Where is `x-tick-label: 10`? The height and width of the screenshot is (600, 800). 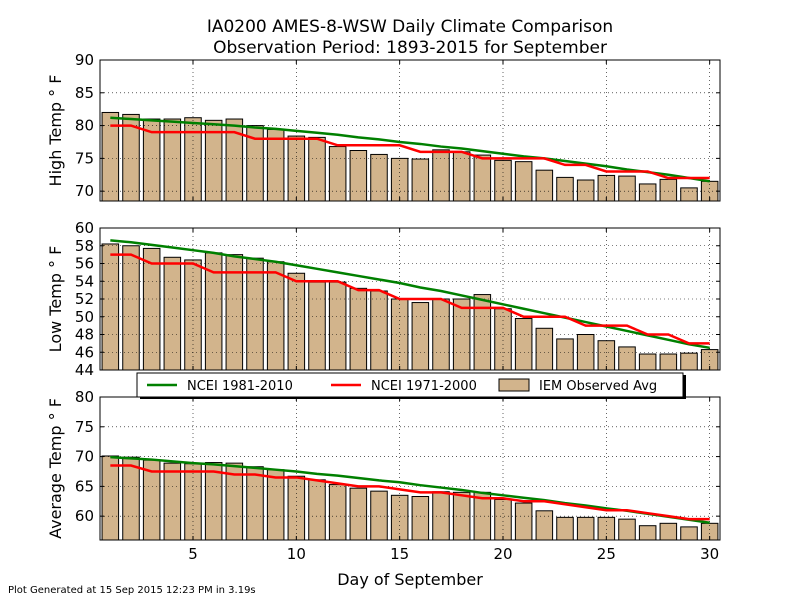
x-tick-label: 10 is located at coordinates (296, 554).